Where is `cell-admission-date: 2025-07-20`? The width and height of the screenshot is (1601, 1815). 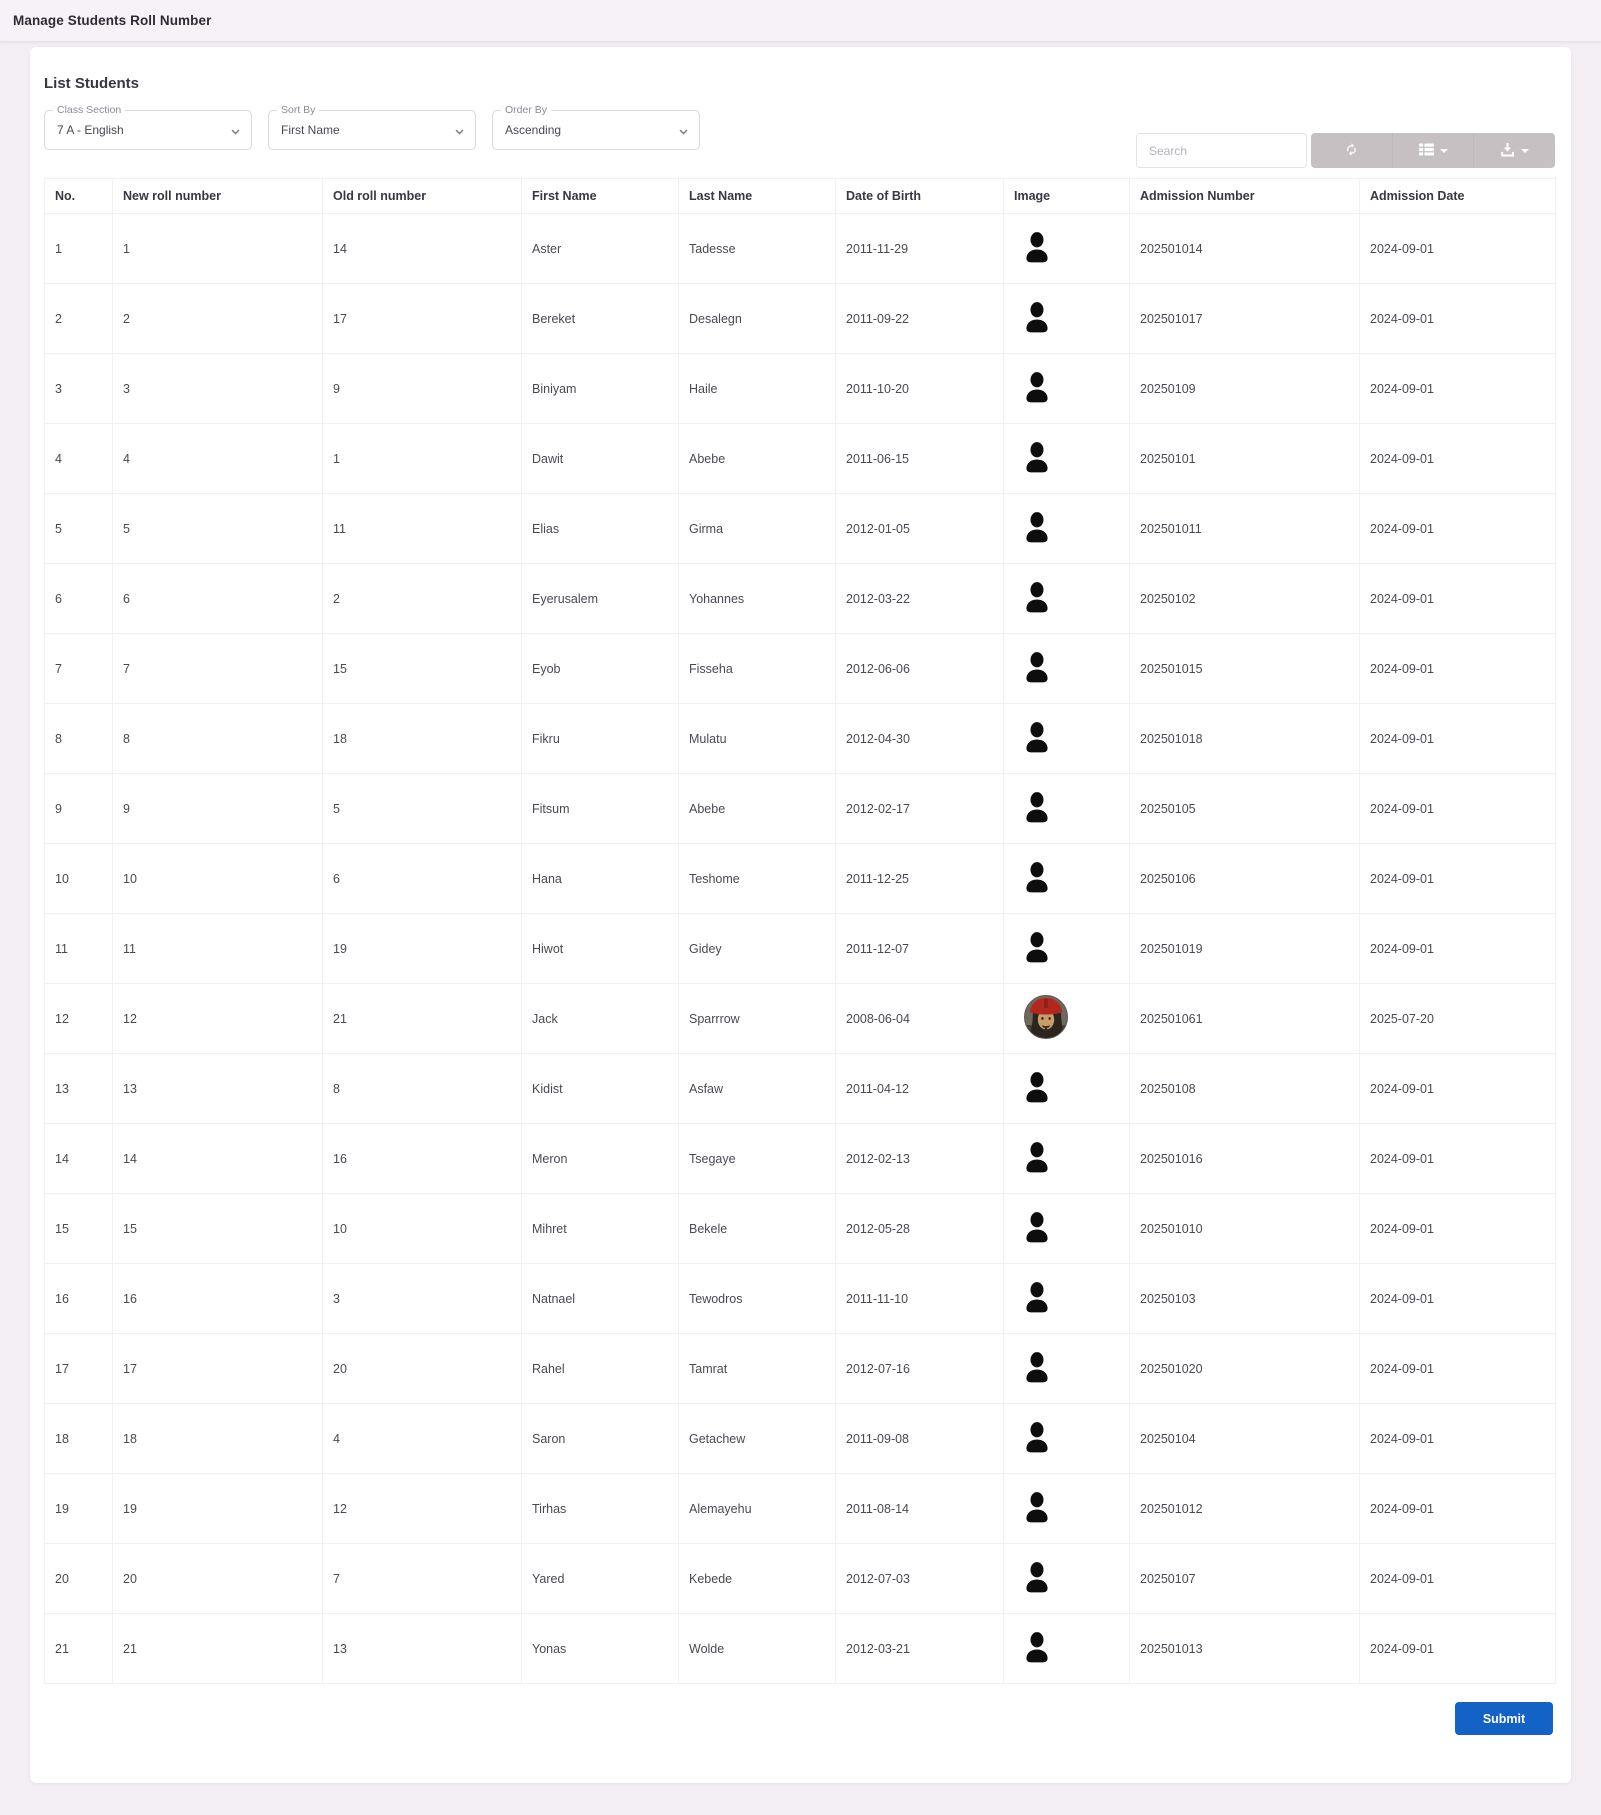
cell-admission-date: 2025-07-20 is located at coordinates (1457, 1018).